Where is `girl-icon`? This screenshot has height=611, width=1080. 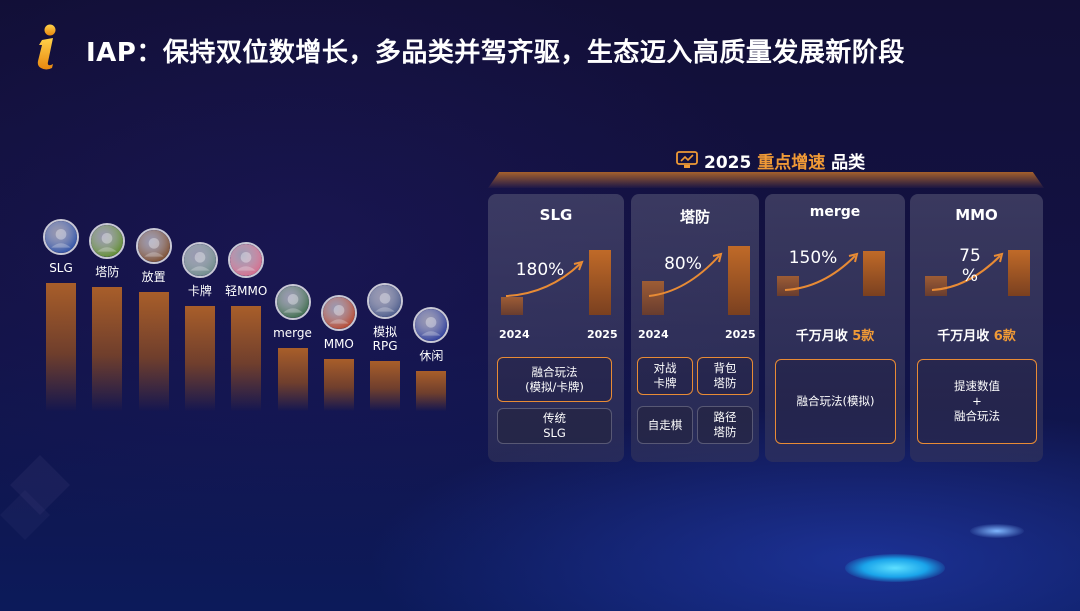
girl-icon is located at coordinates (292, 302).